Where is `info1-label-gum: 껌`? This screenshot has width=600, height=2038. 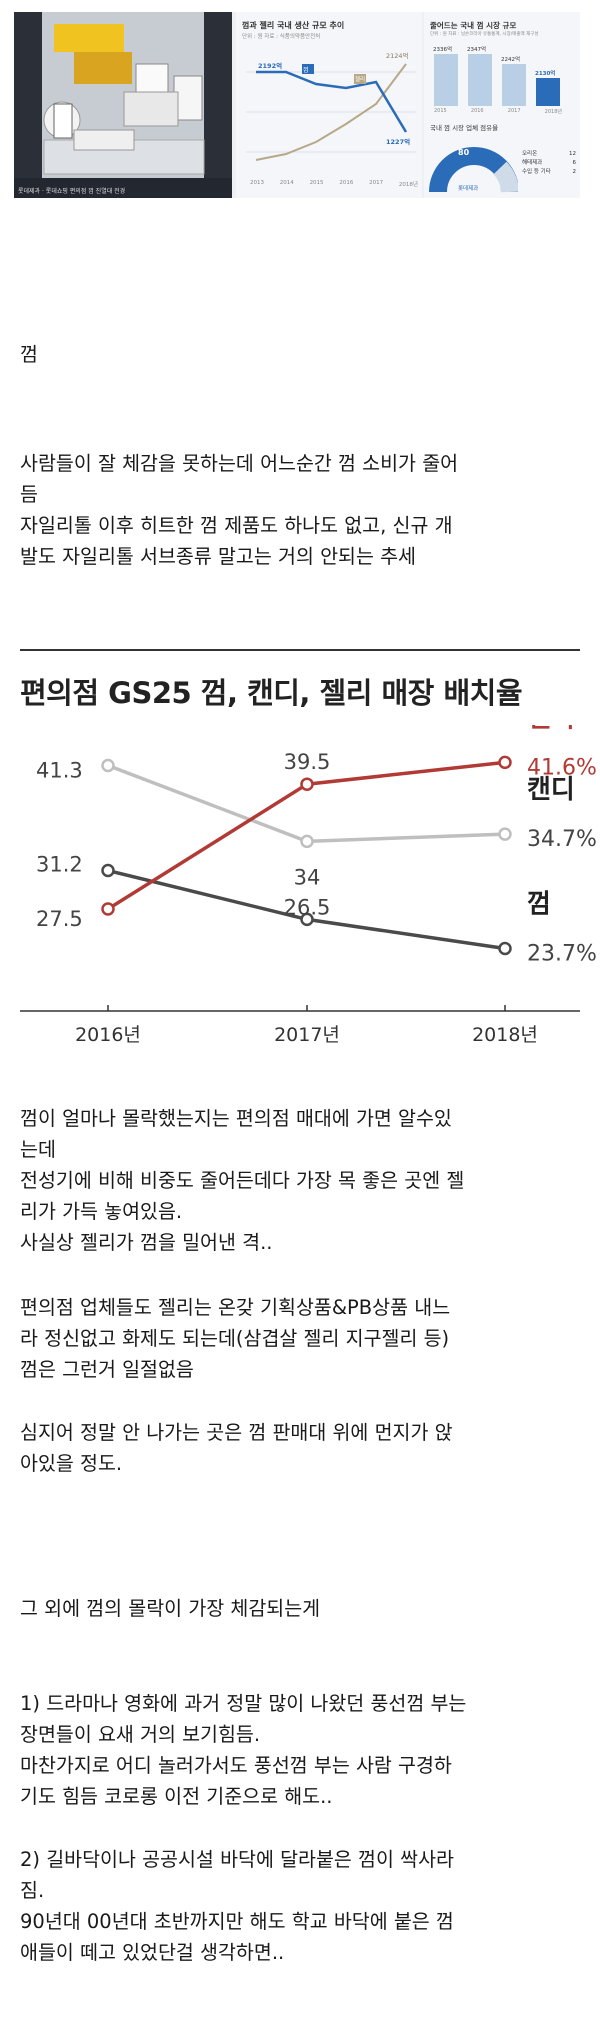
info1-label-gum: 껌 is located at coordinates (306, 70).